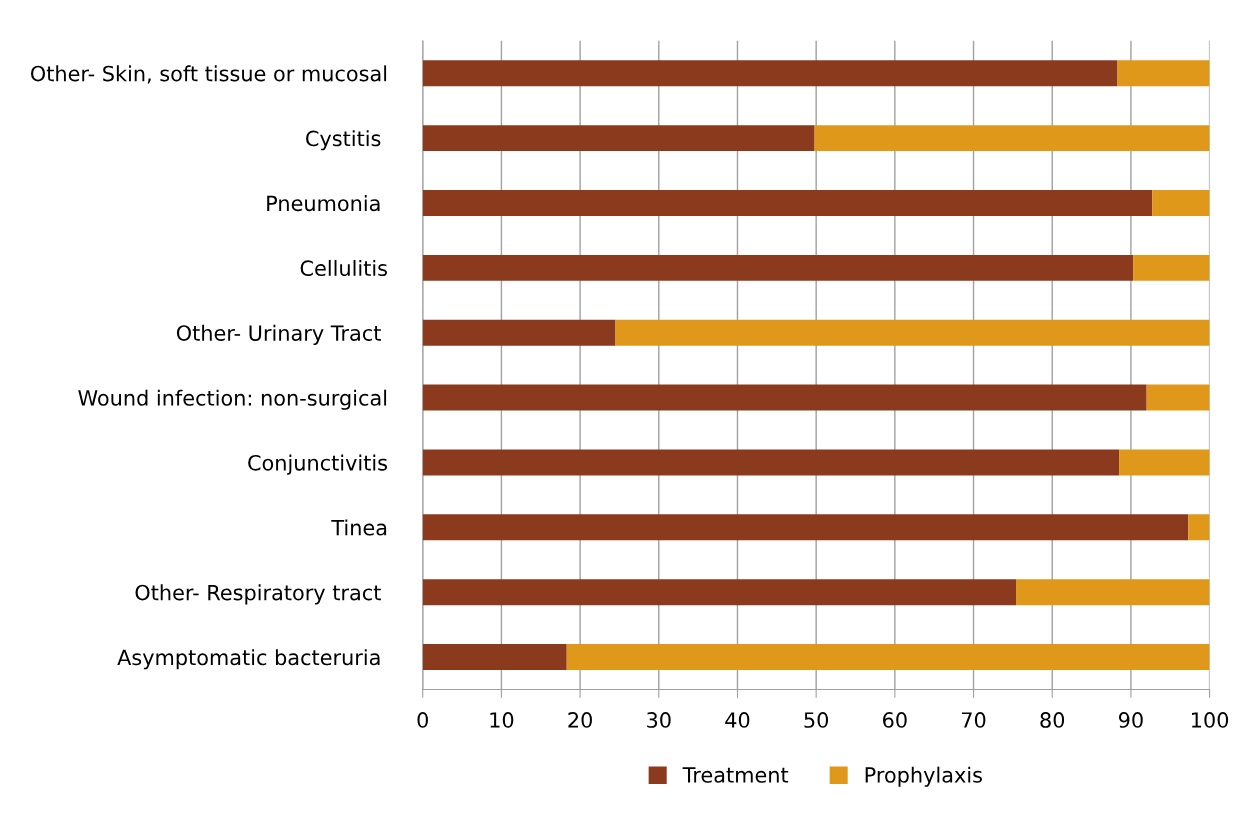 The width and height of the screenshot is (1247, 816). I want to click on x-tick-label: 0, so click(422, 720).